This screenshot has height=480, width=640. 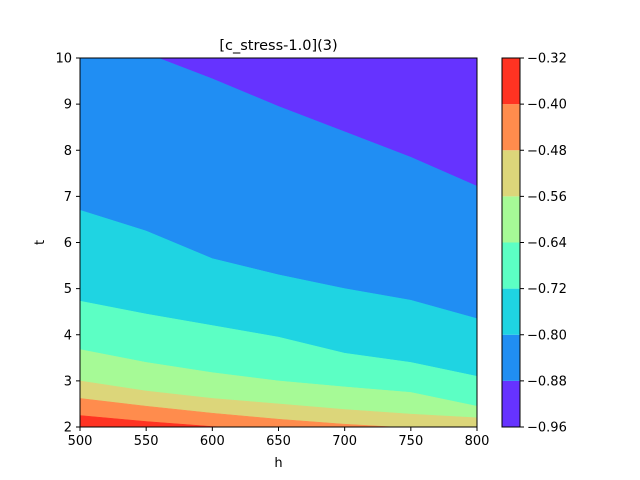 I want to click on y-axis-label: t, so click(x=40, y=242).